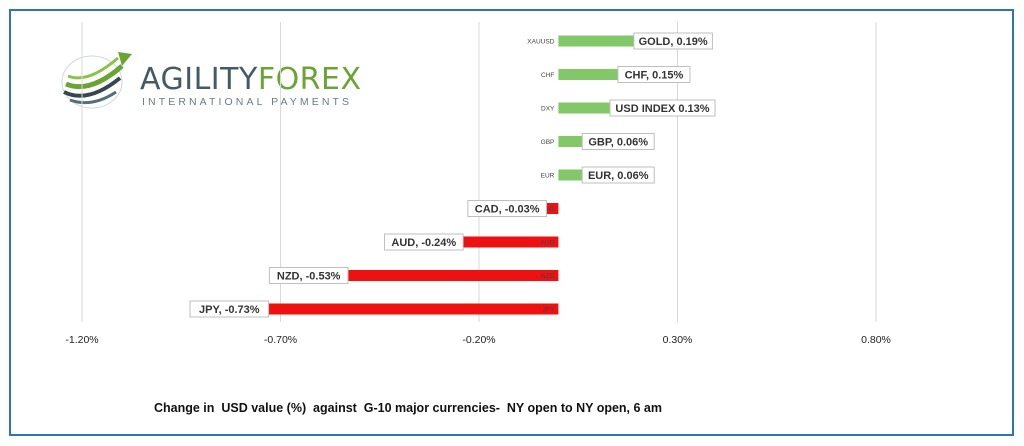  Describe the element at coordinates (588, 74) in the screenshot. I see `bar-chf` at that location.